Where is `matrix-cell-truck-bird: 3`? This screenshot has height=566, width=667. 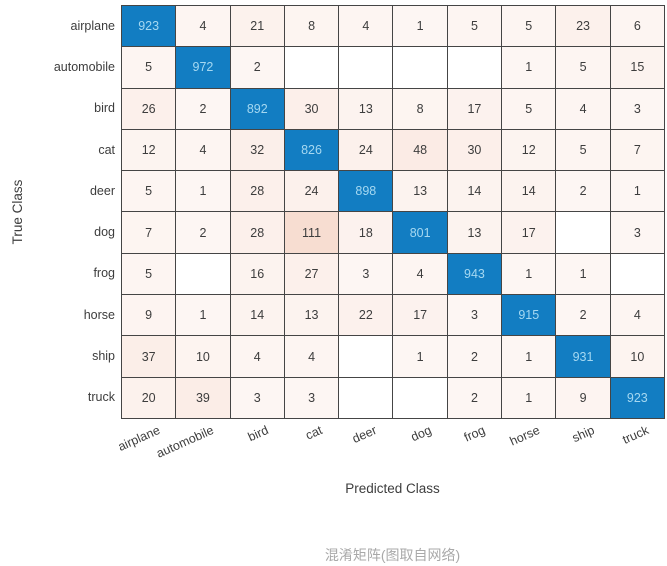 matrix-cell-truck-bird: 3 is located at coordinates (257, 398).